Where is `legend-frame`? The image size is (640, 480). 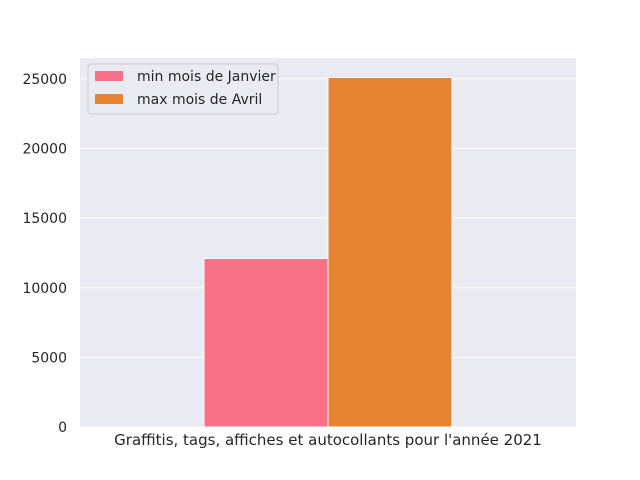
legend-frame is located at coordinates (183, 89).